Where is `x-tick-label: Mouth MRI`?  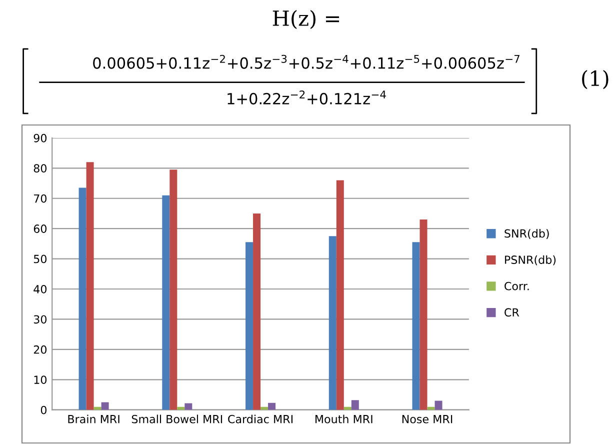 x-tick-label: Mouth MRI is located at coordinates (344, 419).